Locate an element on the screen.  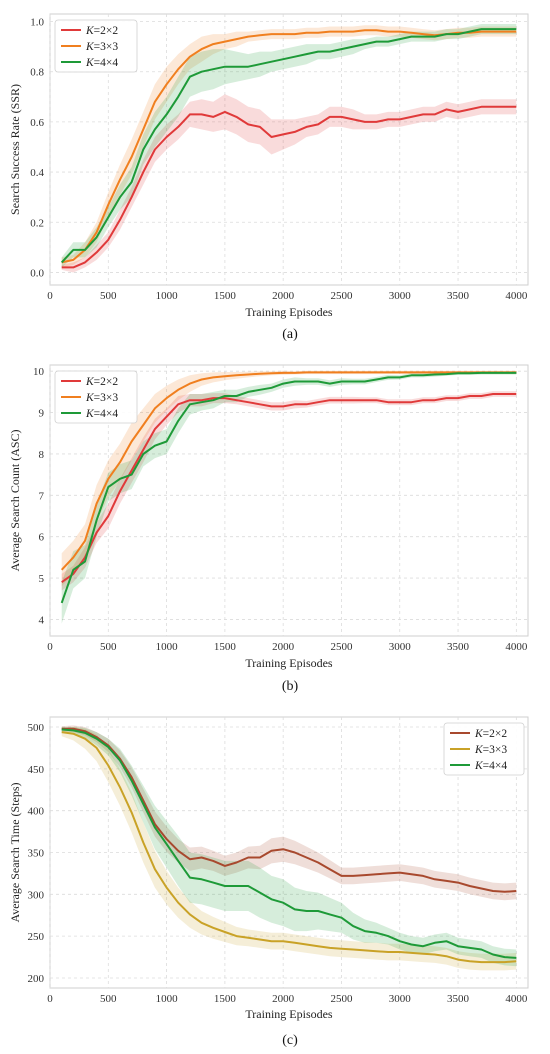
y-tick-label: 0.4 is located at coordinates (37, 173).